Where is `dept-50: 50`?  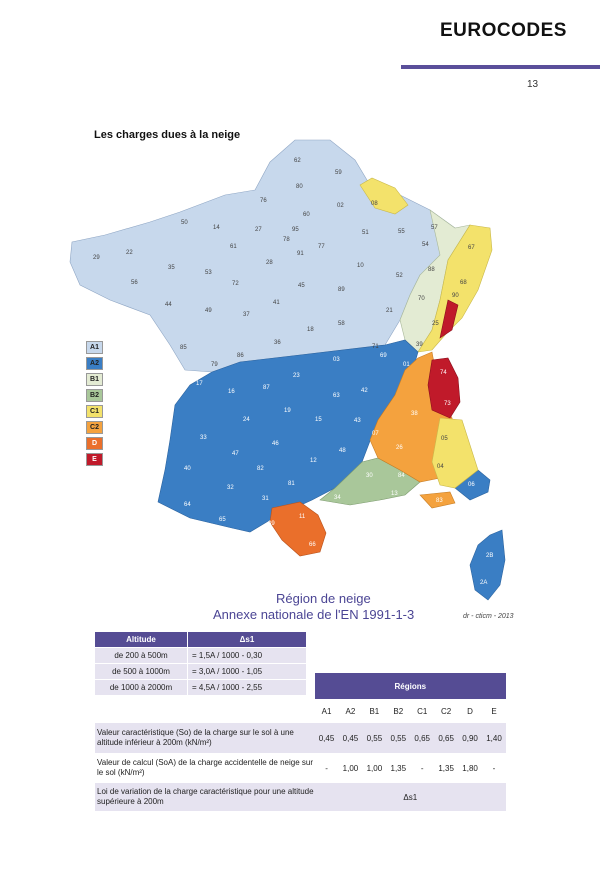 dept-50: 50 is located at coordinates (184, 223).